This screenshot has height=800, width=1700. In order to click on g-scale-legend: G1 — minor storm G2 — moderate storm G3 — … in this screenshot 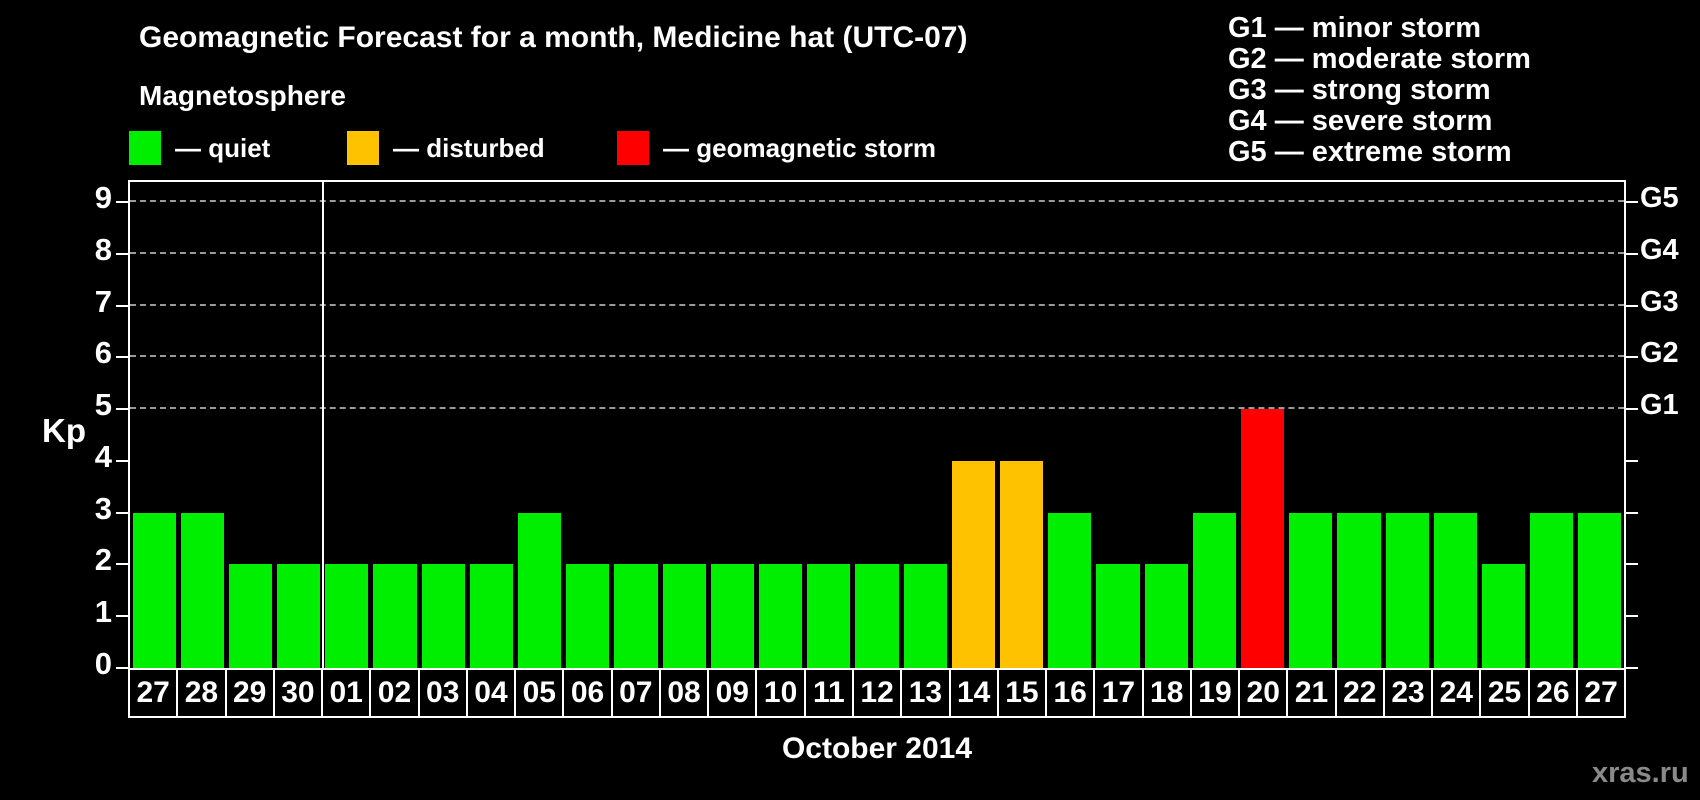, I will do `click(1379, 90)`.